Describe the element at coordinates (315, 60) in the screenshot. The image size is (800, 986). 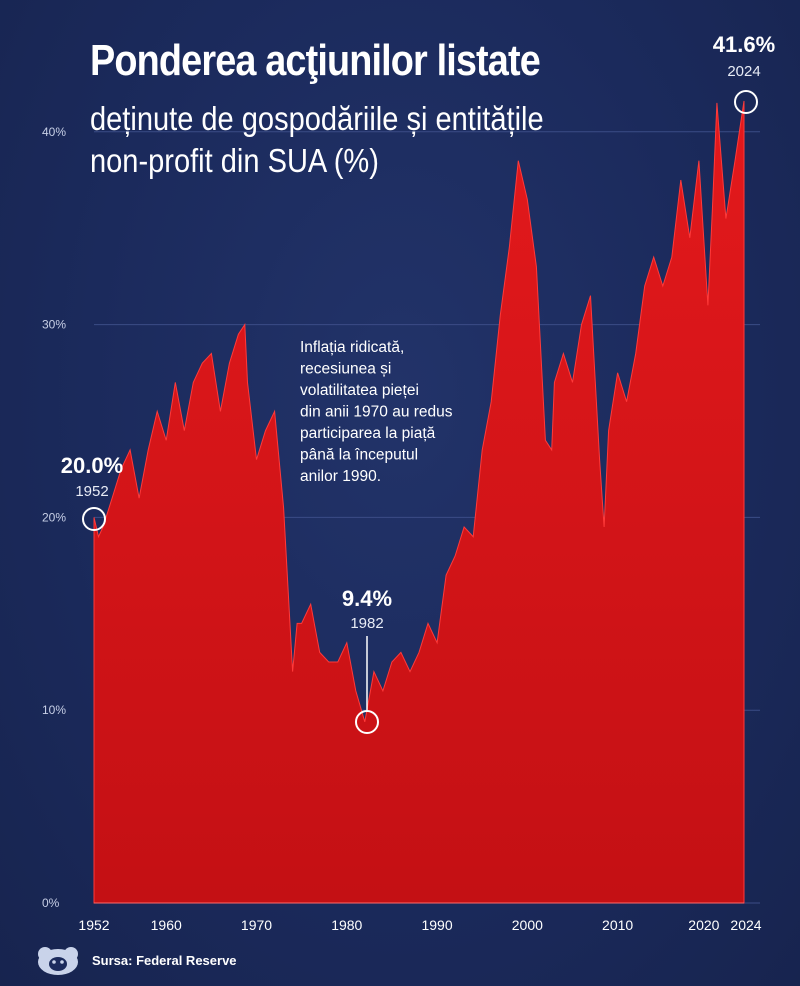
I see `page-title: Ponderea acţiunilor listate` at that location.